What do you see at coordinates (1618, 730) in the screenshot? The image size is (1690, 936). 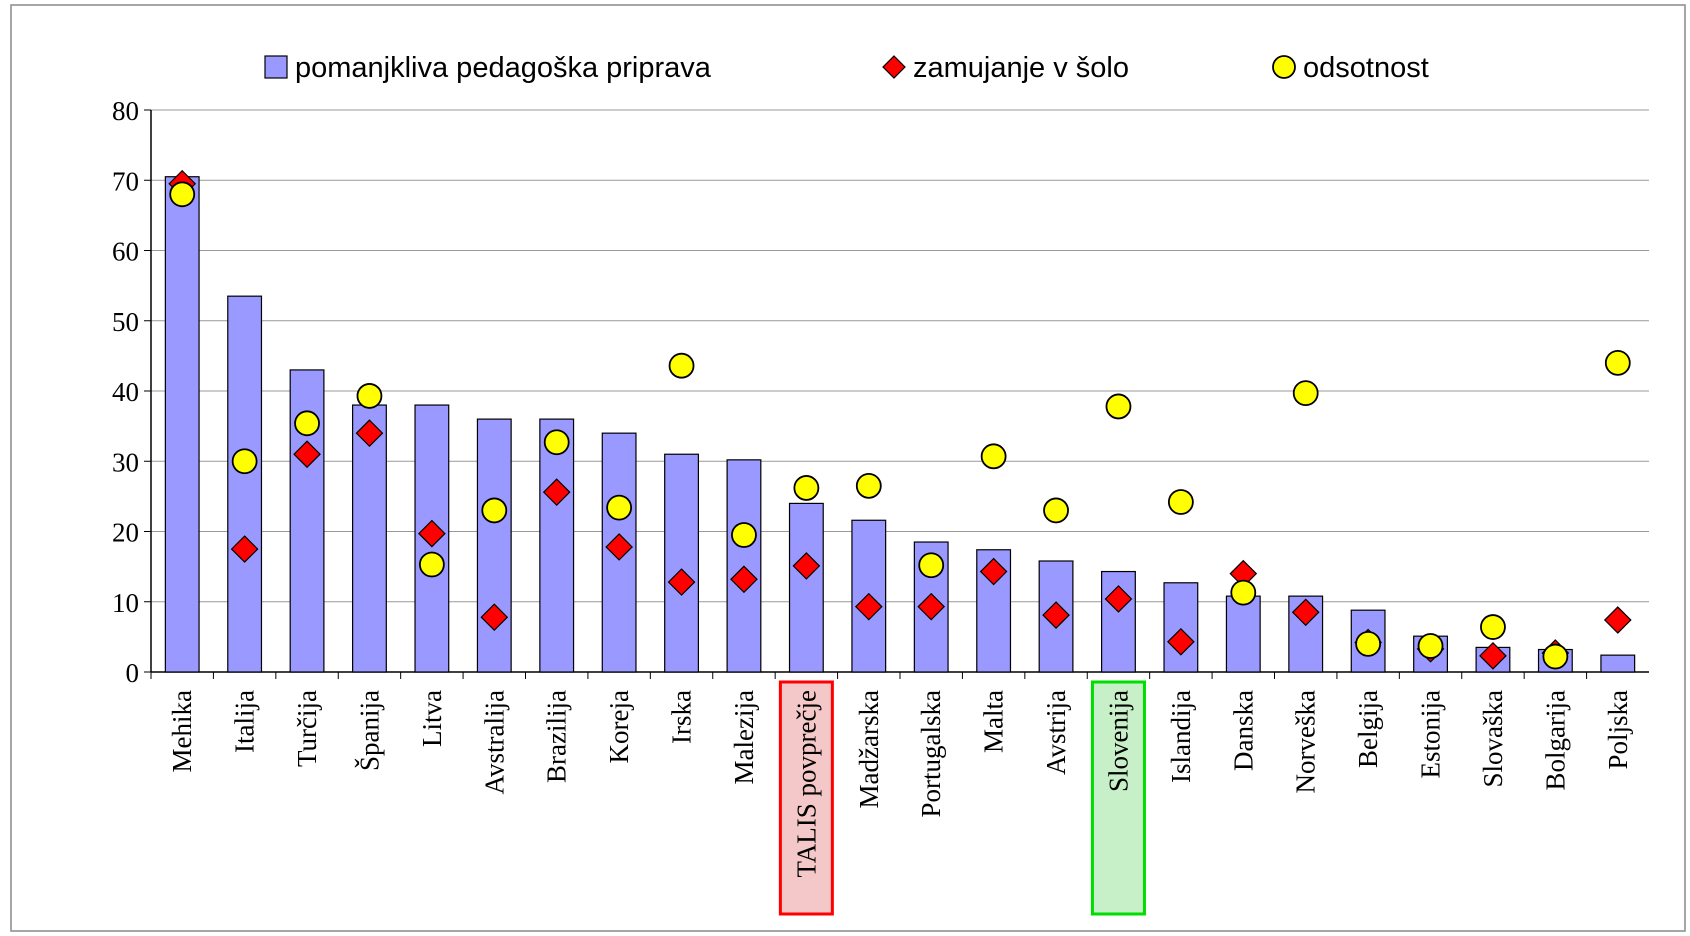 I see `x-tick-label: Poljska` at bounding box center [1618, 730].